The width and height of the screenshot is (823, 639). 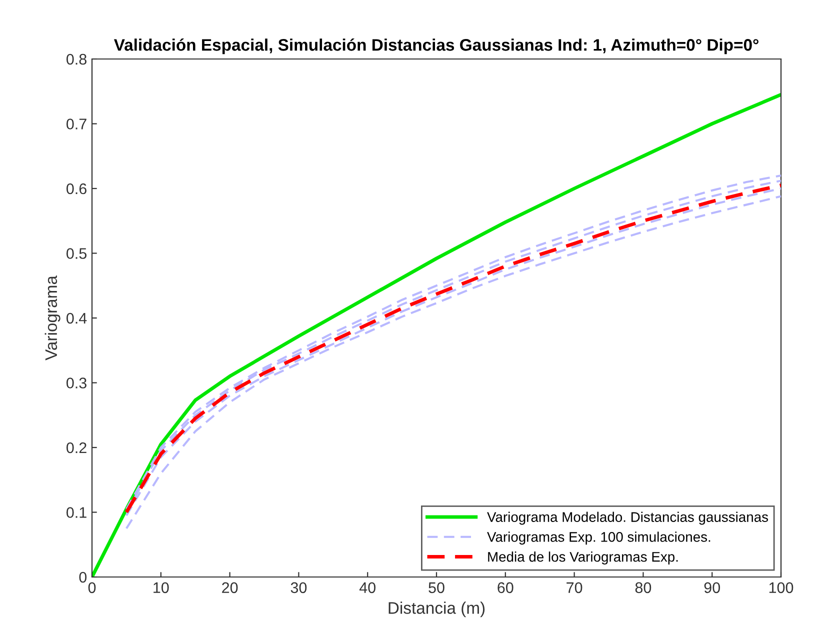 What do you see at coordinates (76, 318) in the screenshot?
I see `y-tick-label: 0.4` at bounding box center [76, 318].